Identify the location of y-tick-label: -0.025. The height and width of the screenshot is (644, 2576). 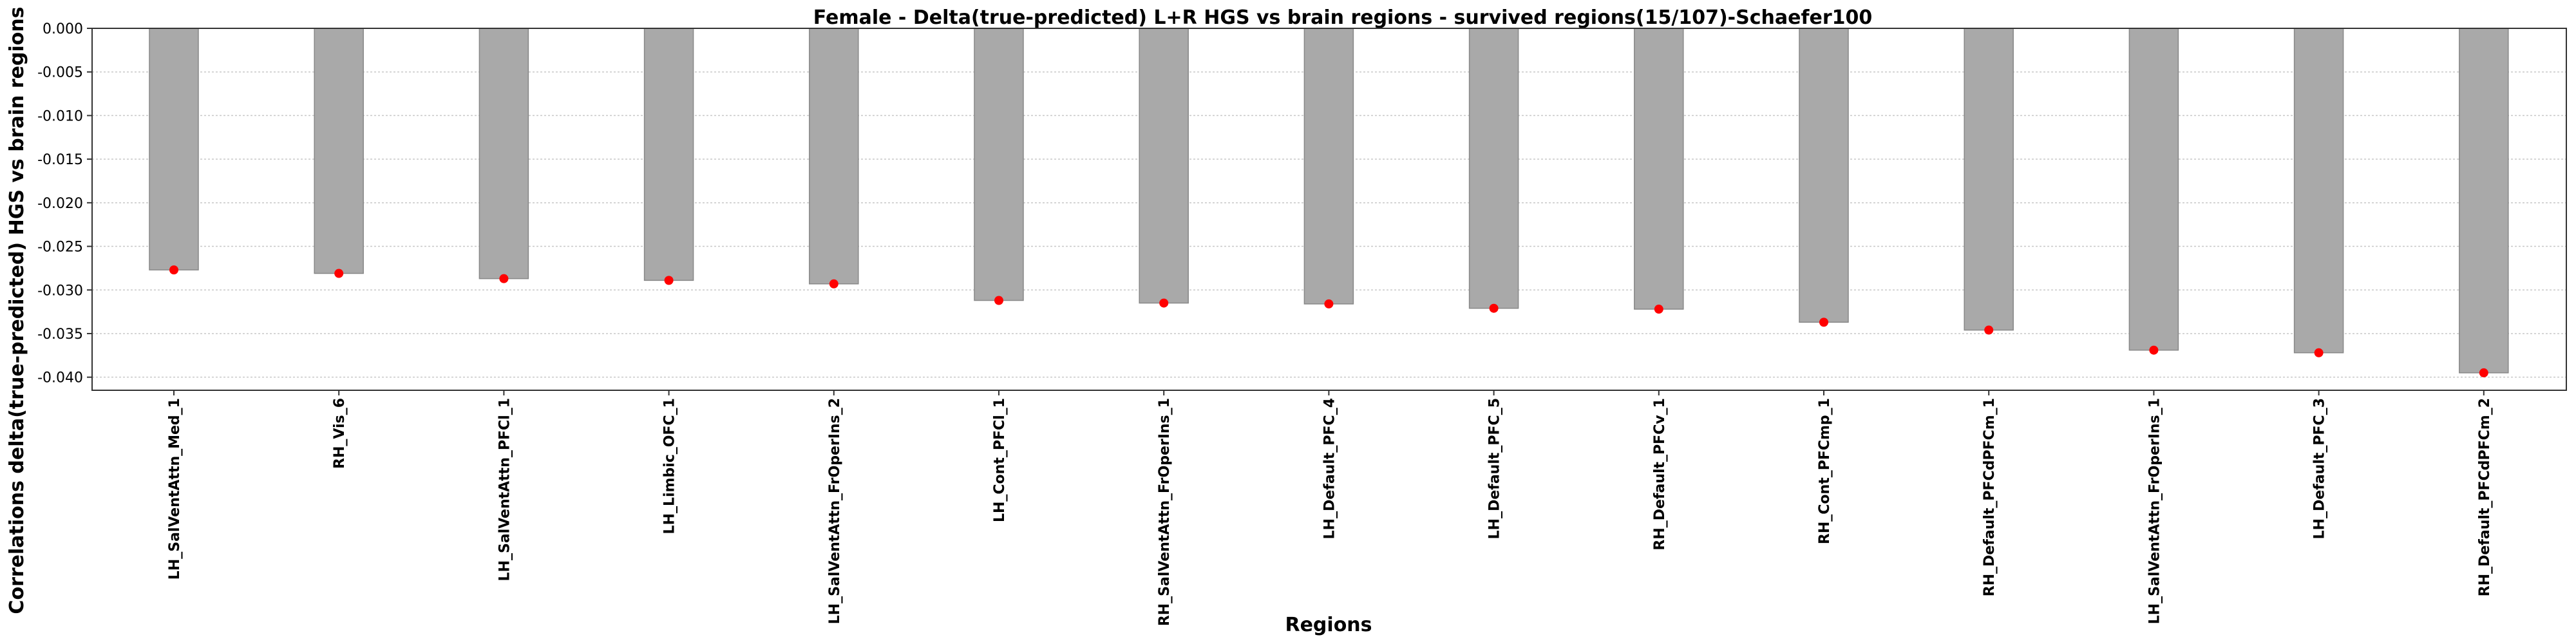
(60, 248).